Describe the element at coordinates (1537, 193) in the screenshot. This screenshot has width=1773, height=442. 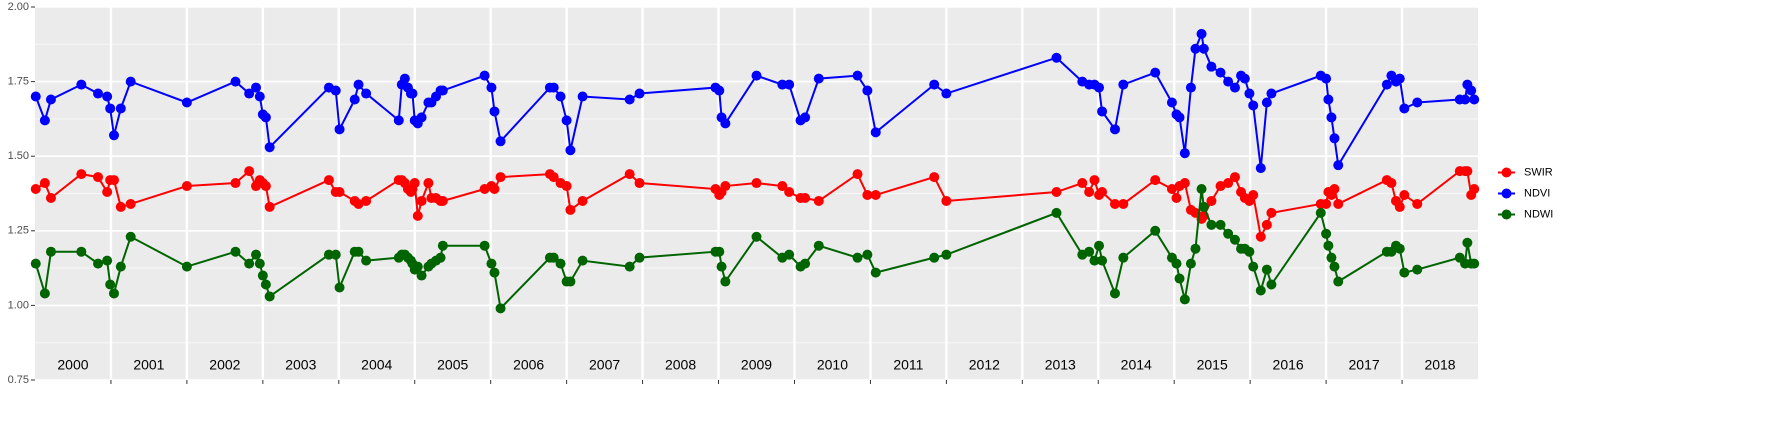
I see `legend-label: NDVI` at that location.